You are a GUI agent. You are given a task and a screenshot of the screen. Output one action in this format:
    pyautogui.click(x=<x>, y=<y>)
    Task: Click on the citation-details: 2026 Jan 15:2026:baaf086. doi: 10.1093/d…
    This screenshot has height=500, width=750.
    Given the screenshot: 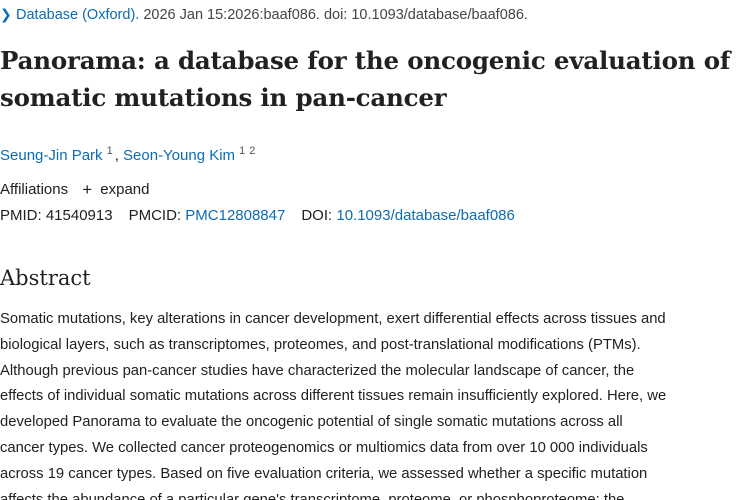 What is the action you would take?
    pyautogui.click(x=333, y=15)
    